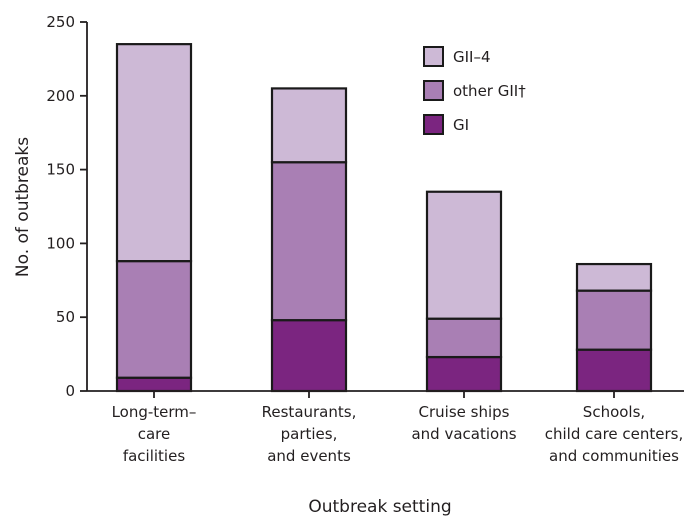 The width and height of the screenshot is (692, 520). I want to click on bar-segment-other-gii--1, so click(309, 241).